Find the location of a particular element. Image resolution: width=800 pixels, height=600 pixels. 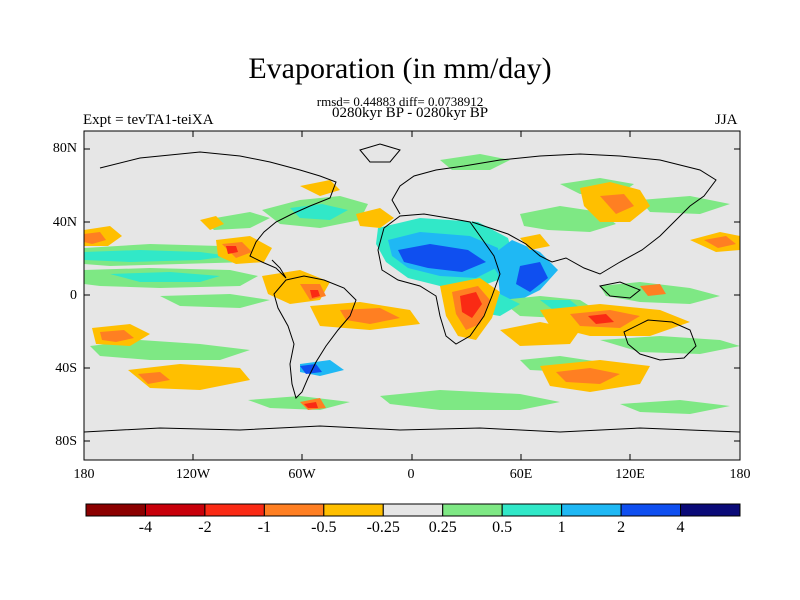

lat-tick-80s: 80S is located at coordinates (66, 441).